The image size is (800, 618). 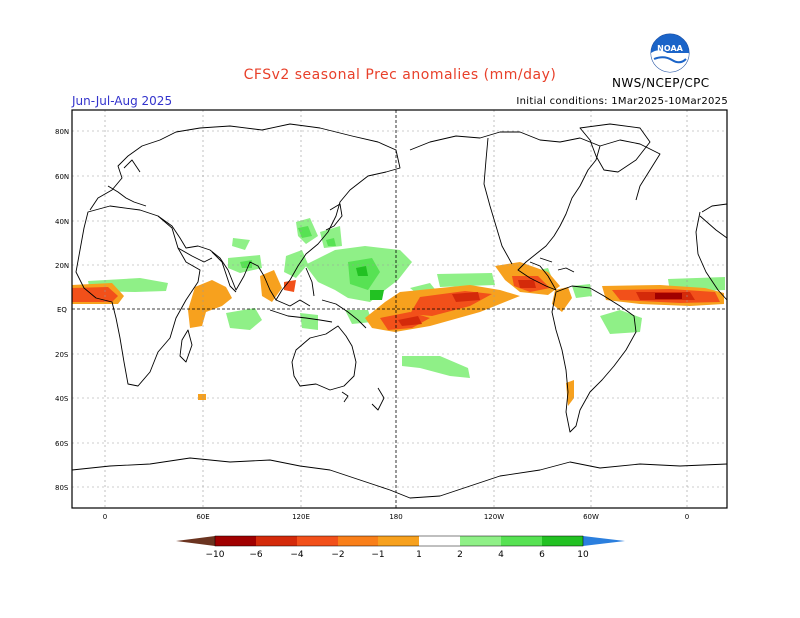 I want to click on lon-tick-120e: 120E, so click(x=301, y=517).